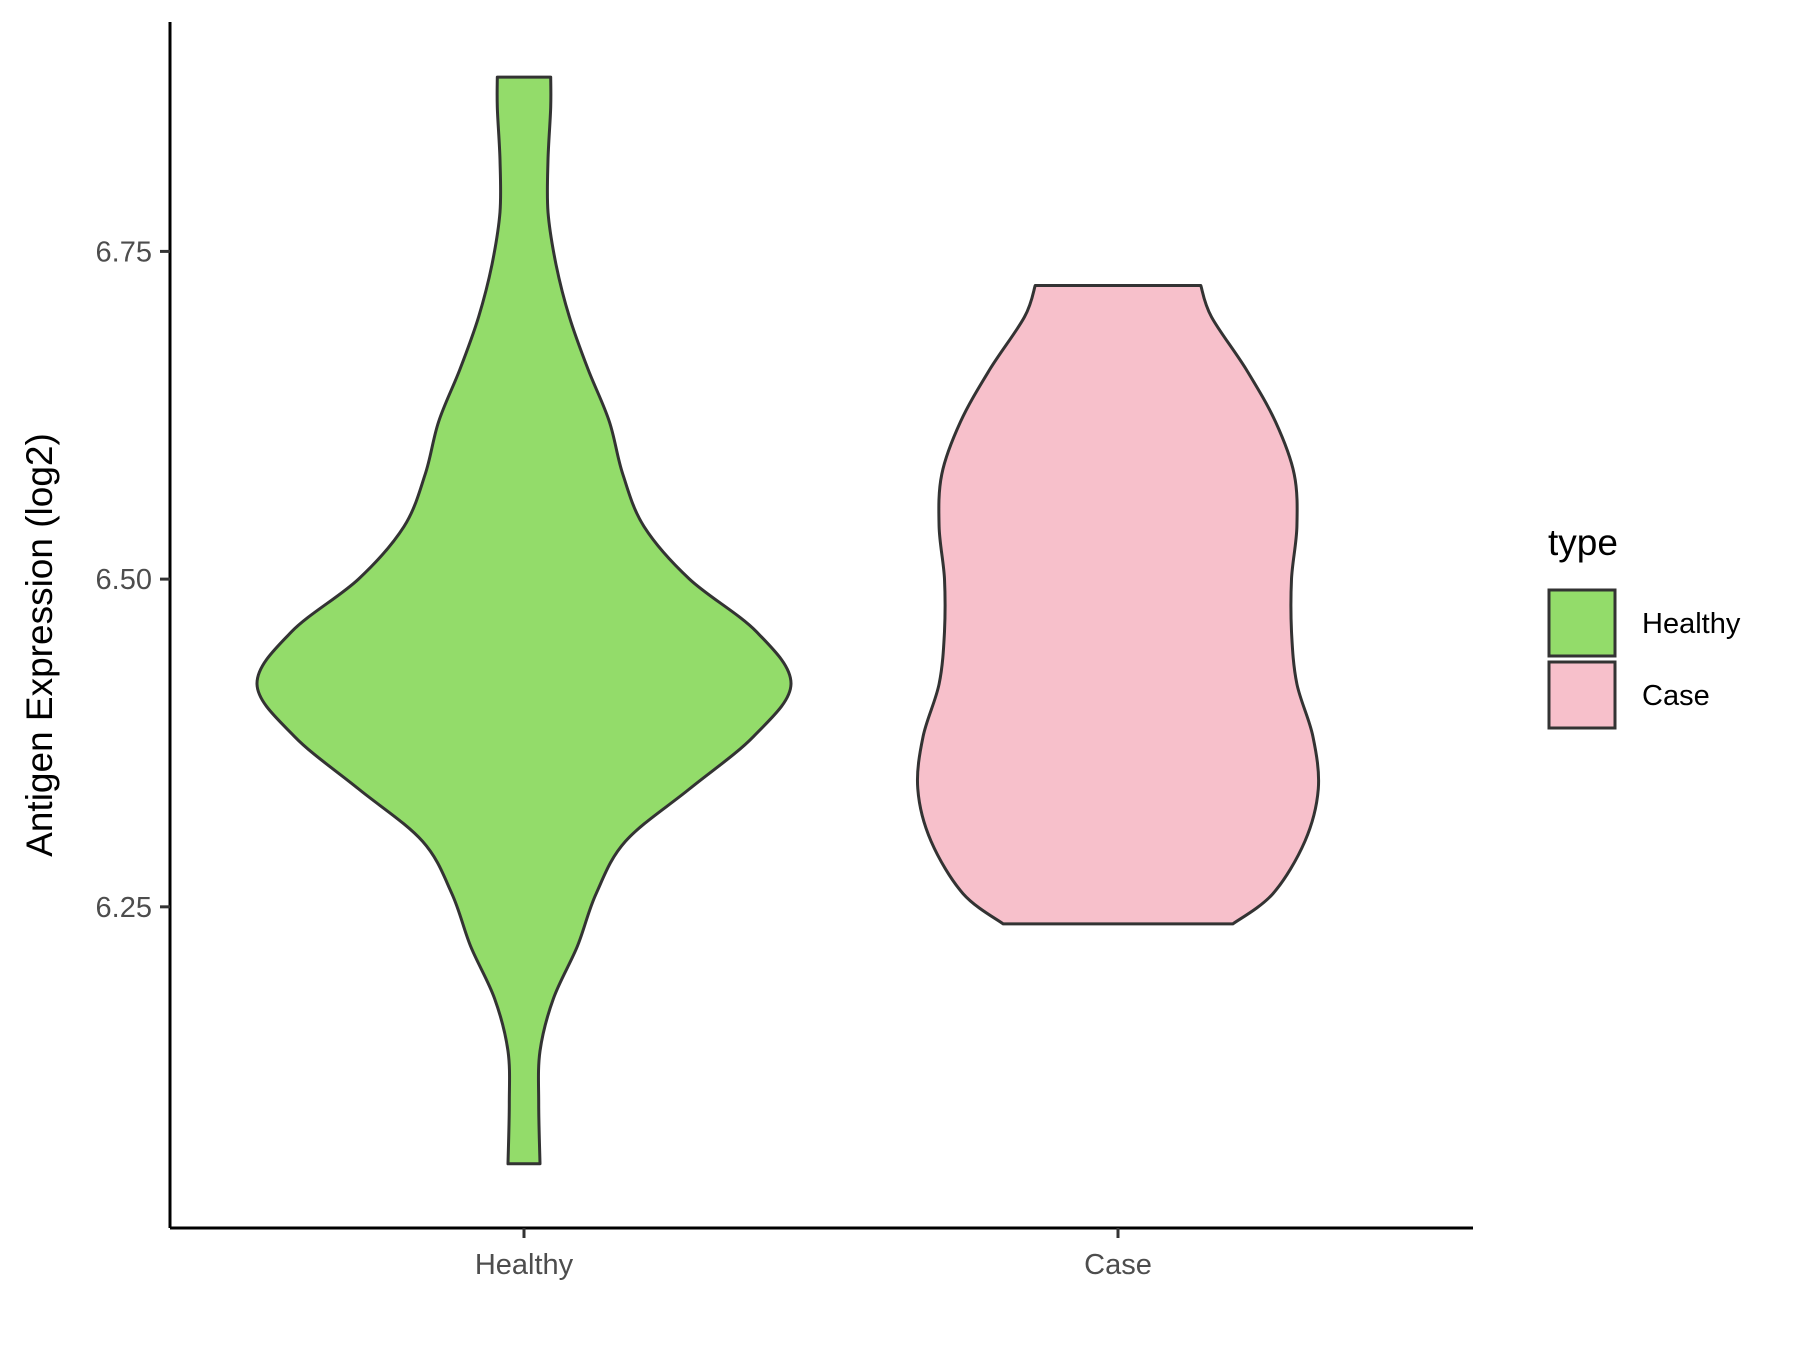  What do you see at coordinates (524, 1265) in the screenshot?
I see `x-tick-label: Healthy` at bounding box center [524, 1265].